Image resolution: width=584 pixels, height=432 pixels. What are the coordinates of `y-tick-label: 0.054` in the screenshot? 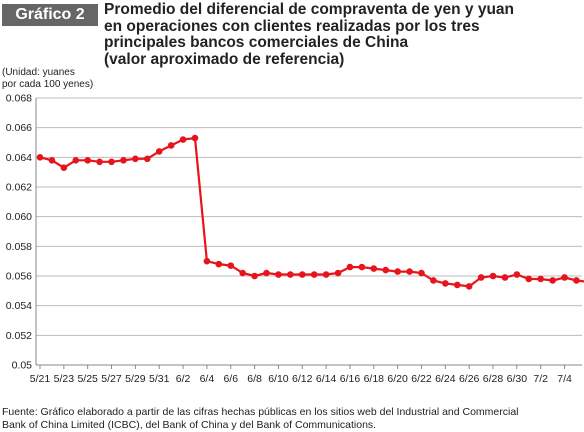 It's located at (19, 306).